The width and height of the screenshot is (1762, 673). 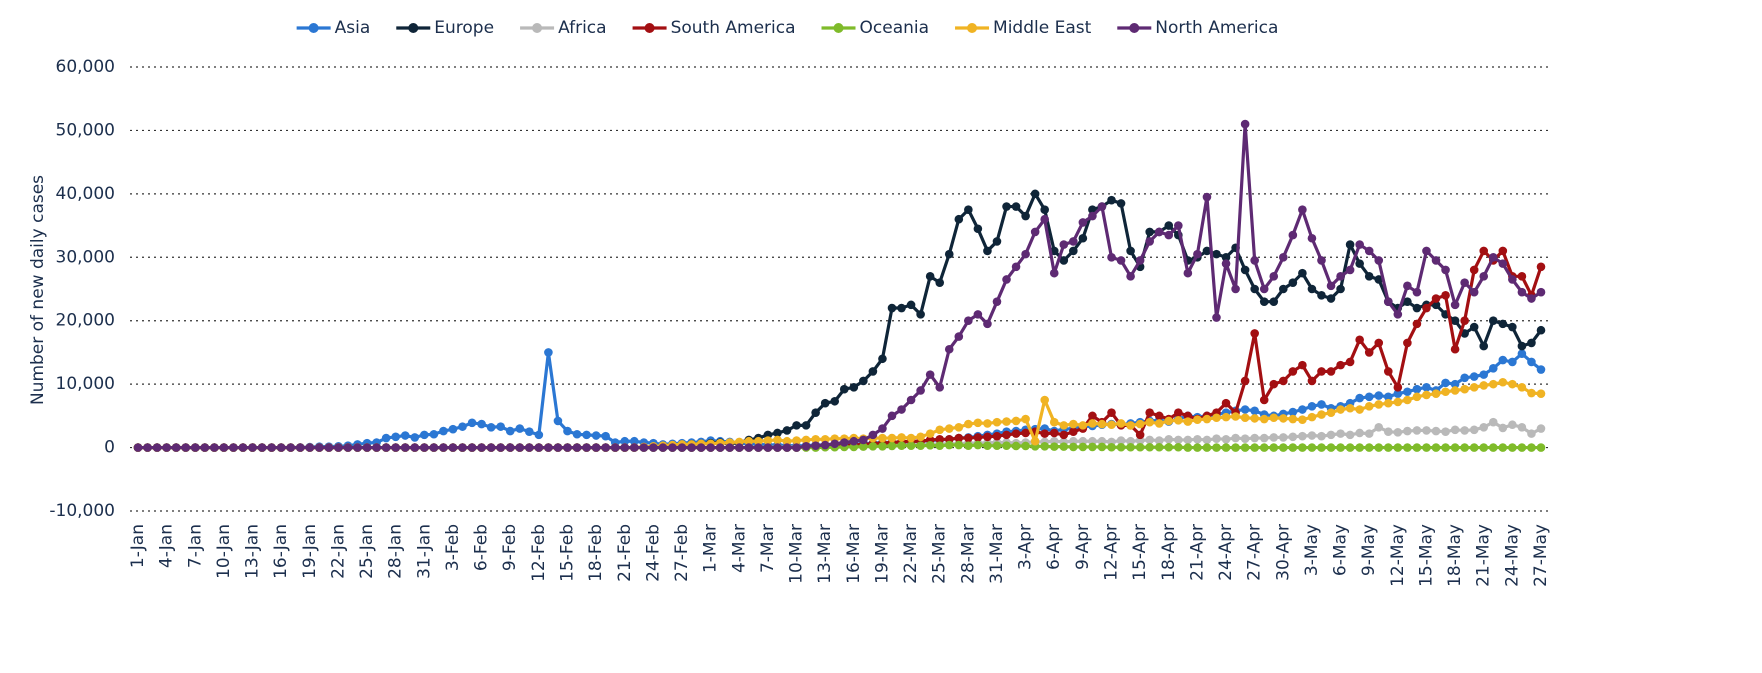 I want to click on x-tick-label: 7-Jan, so click(x=195, y=546).